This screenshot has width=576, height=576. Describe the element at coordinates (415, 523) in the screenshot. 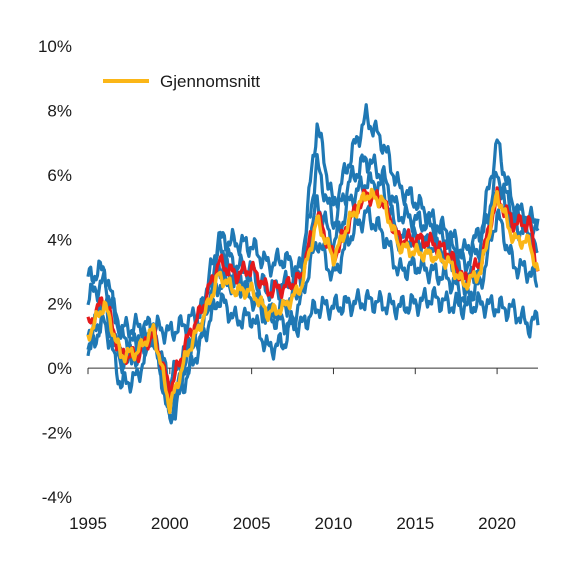

I see `x-tick-label: 2015` at that location.